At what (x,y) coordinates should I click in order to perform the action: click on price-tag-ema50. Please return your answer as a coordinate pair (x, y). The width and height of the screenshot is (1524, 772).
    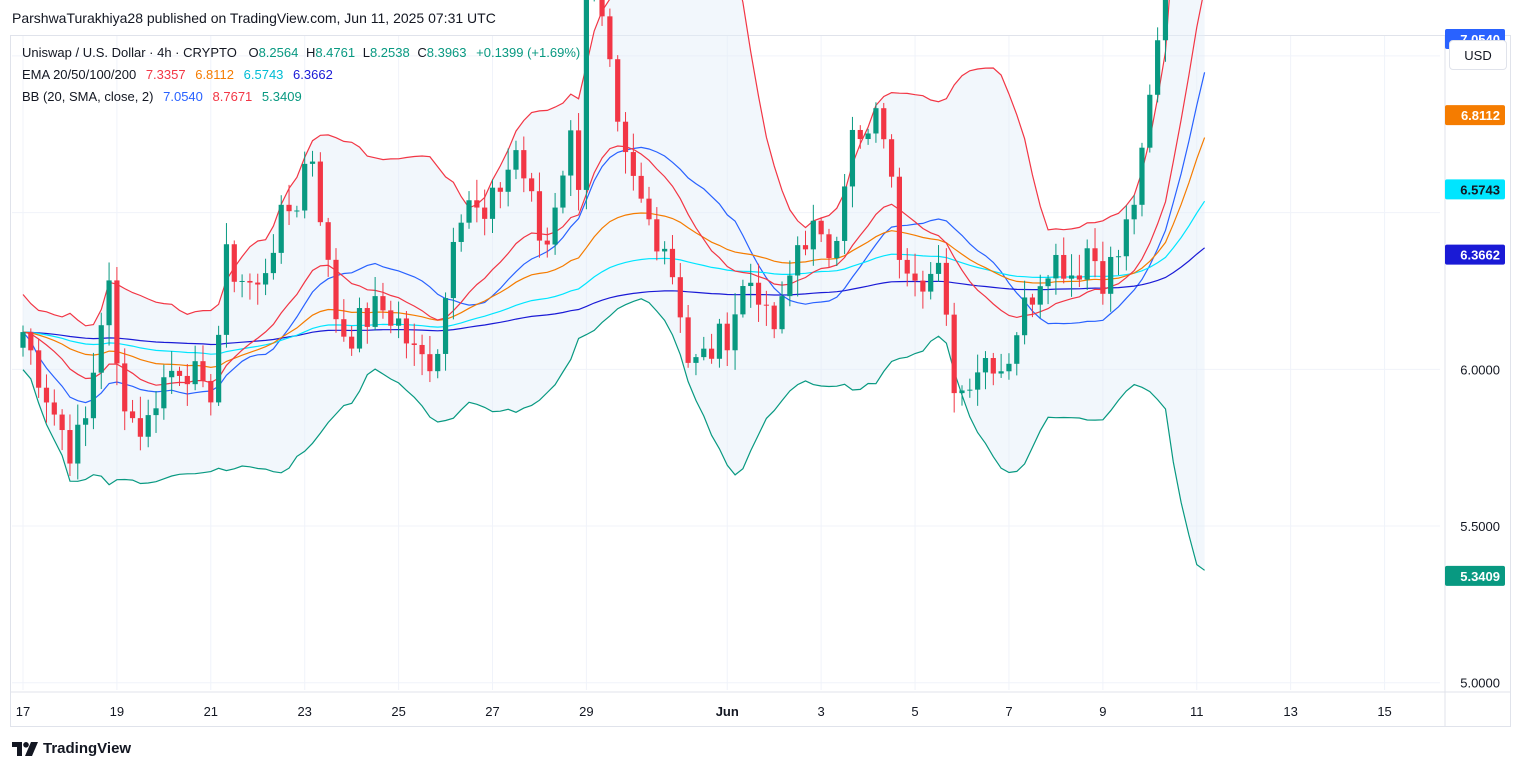
    Looking at the image, I should click on (1475, 115).